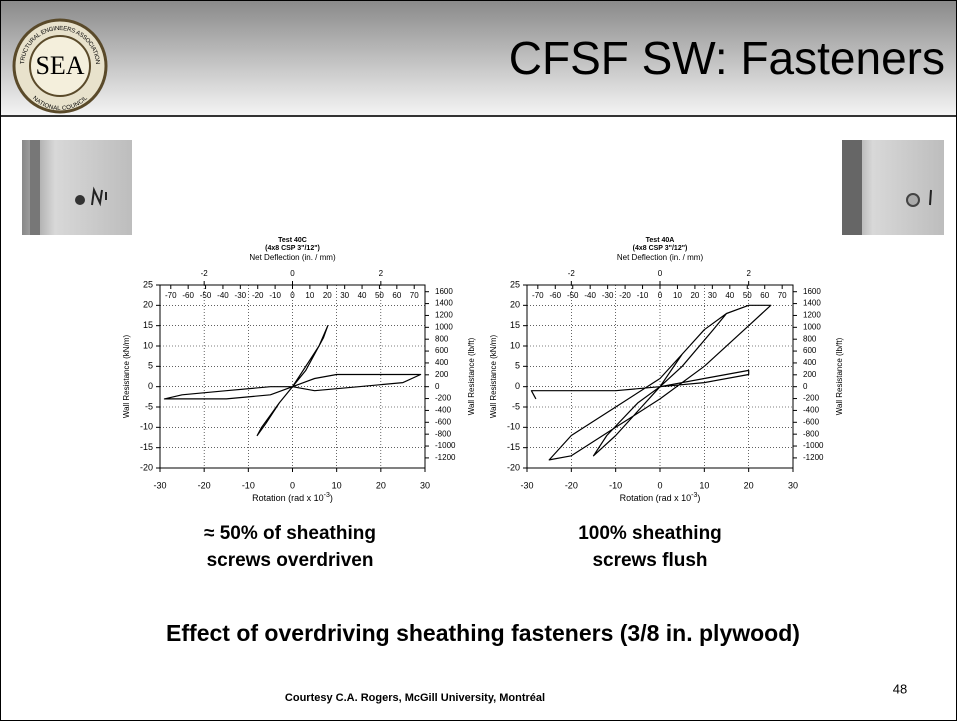 The width and height of the screenshot is (957, 726). Describe the element at coordinates (396, 295) in the screenshot. I see `x3-tick-label: 60` at that location.